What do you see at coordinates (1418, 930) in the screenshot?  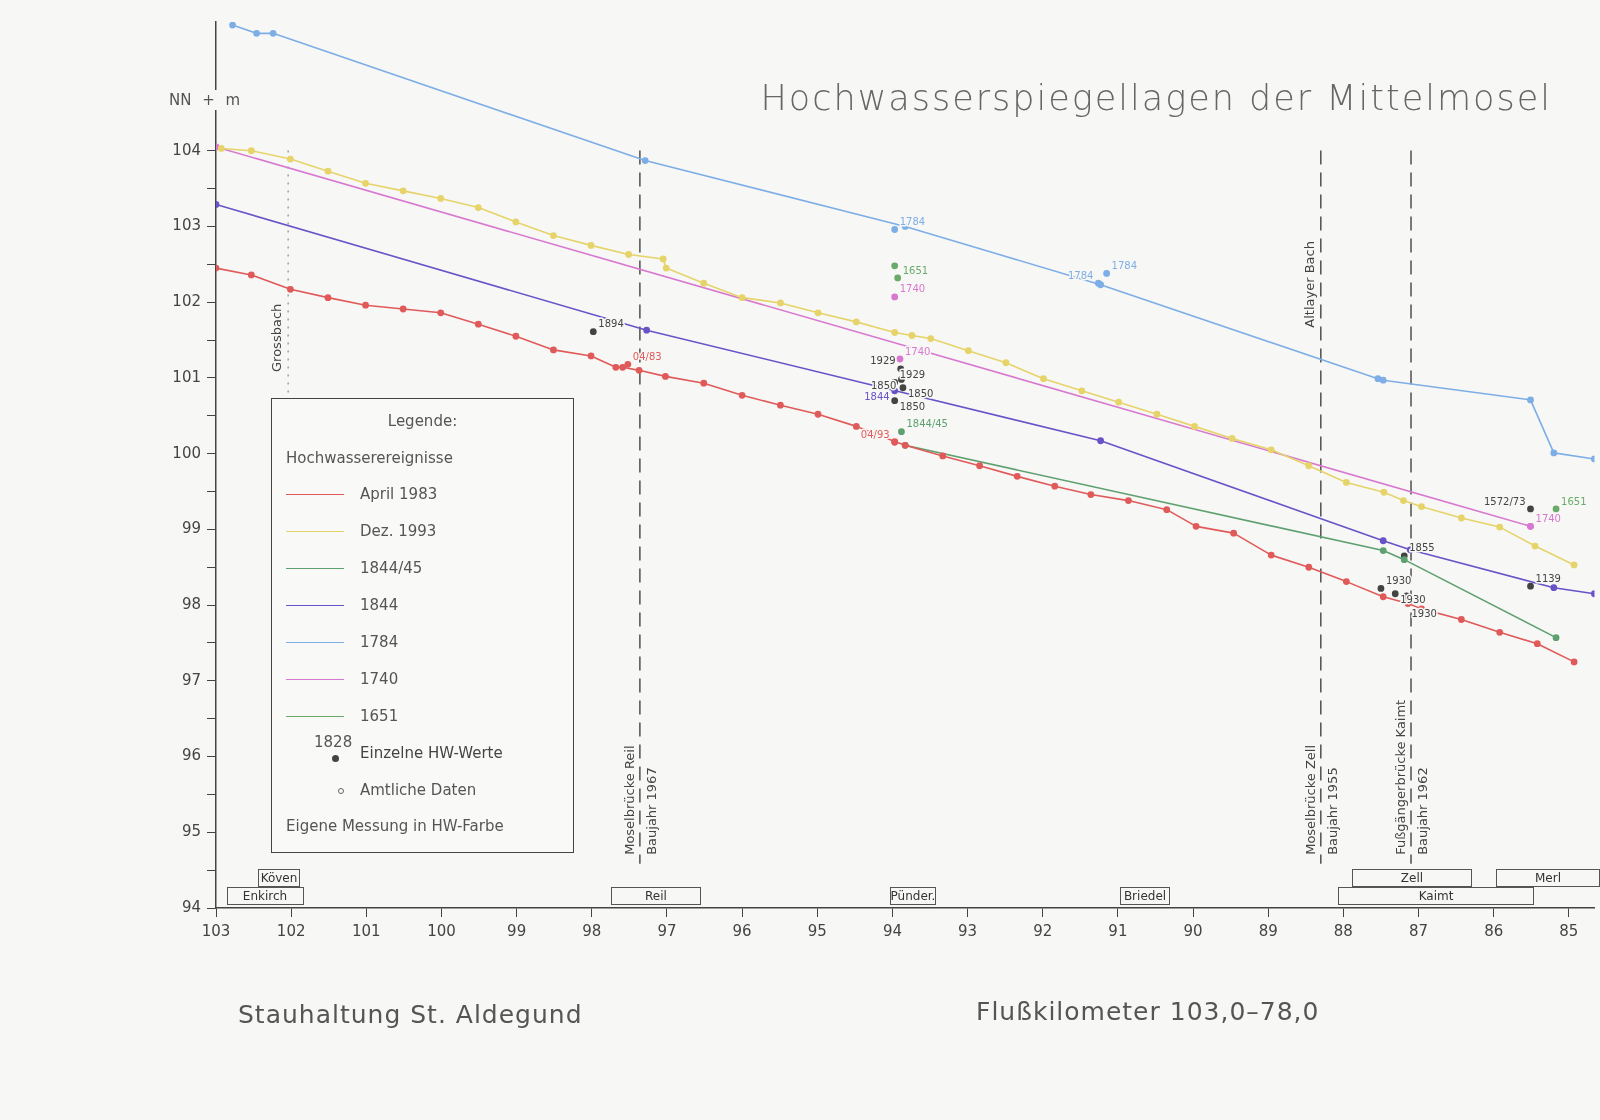 I see `x-tick-label: 87` at bounding box center [1418, 930].